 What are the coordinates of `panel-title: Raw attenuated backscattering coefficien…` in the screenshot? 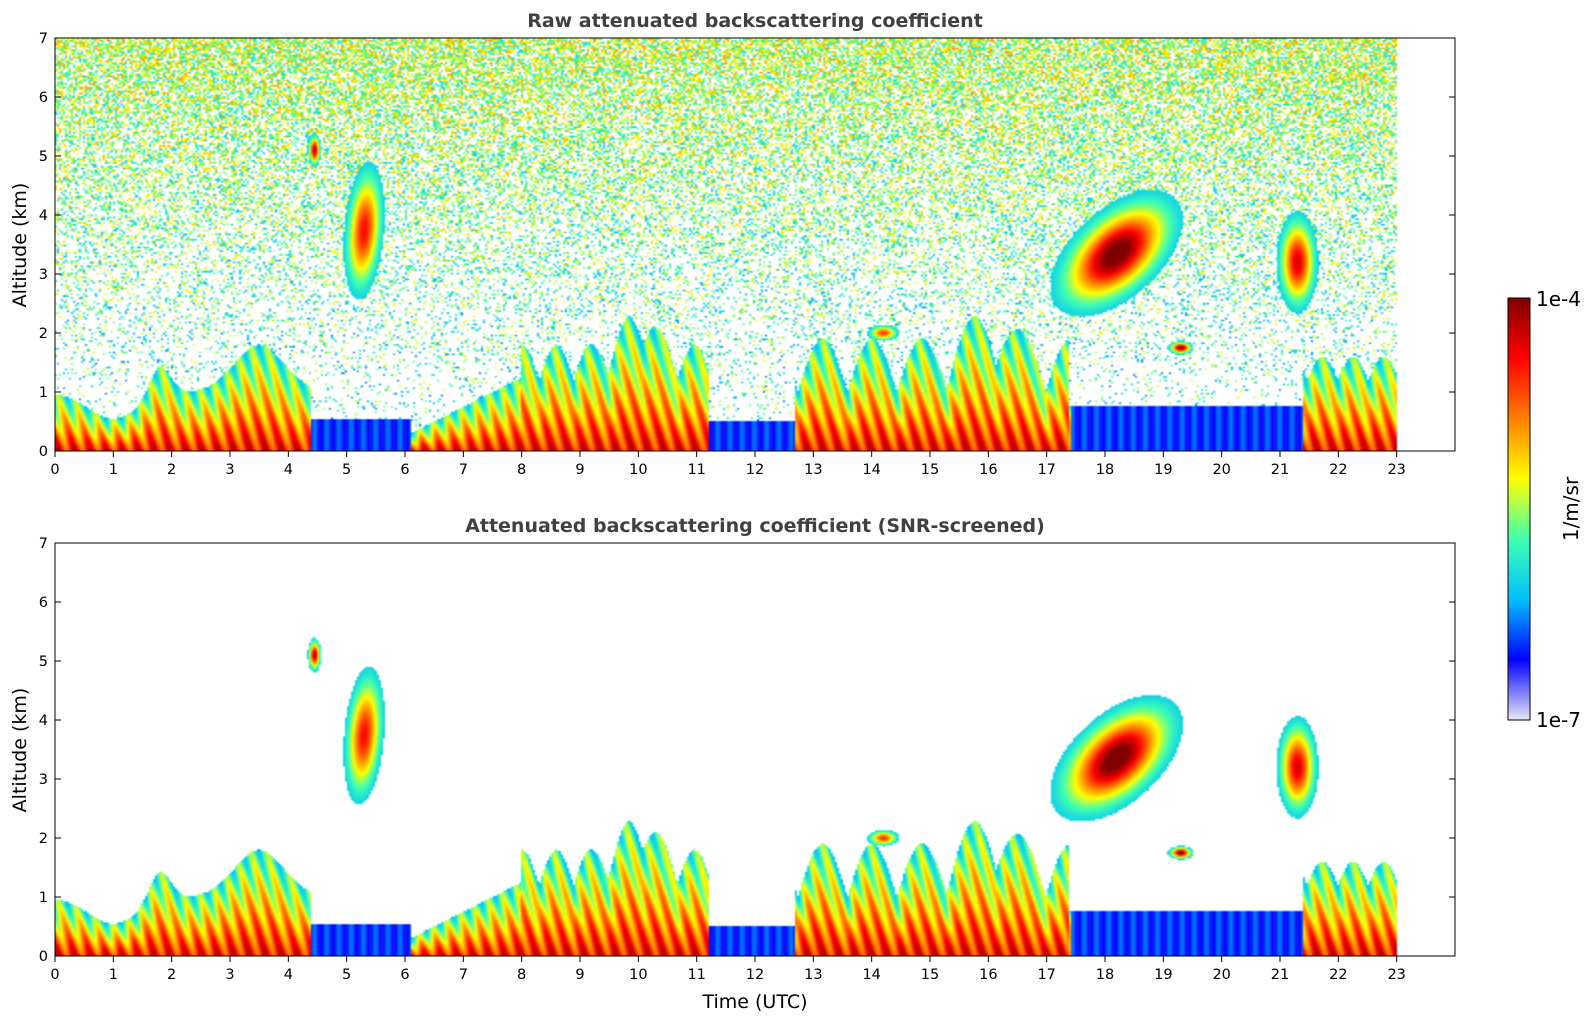 It's located at (755, 21).